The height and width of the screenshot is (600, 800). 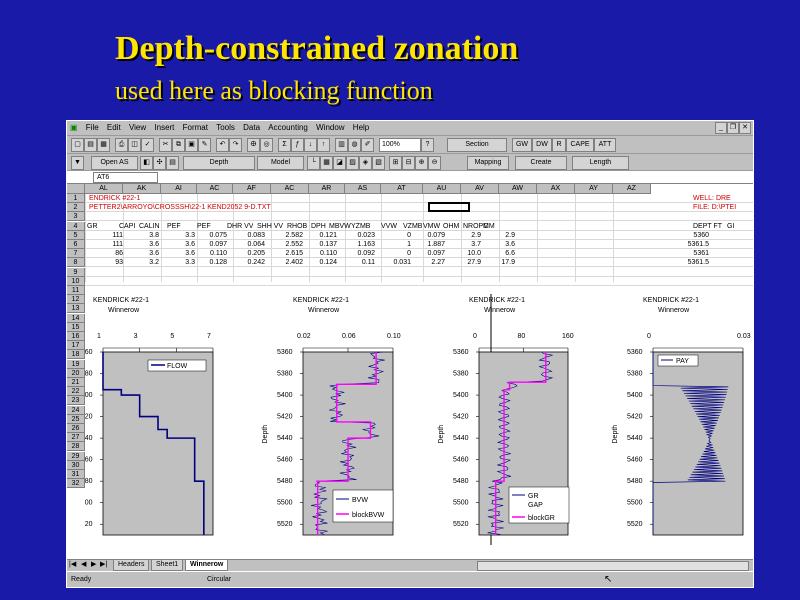 What do you see at coordinates (330, 127) in the screenshot?
I see `menu-window: Window` at bounding box center [330, 127].